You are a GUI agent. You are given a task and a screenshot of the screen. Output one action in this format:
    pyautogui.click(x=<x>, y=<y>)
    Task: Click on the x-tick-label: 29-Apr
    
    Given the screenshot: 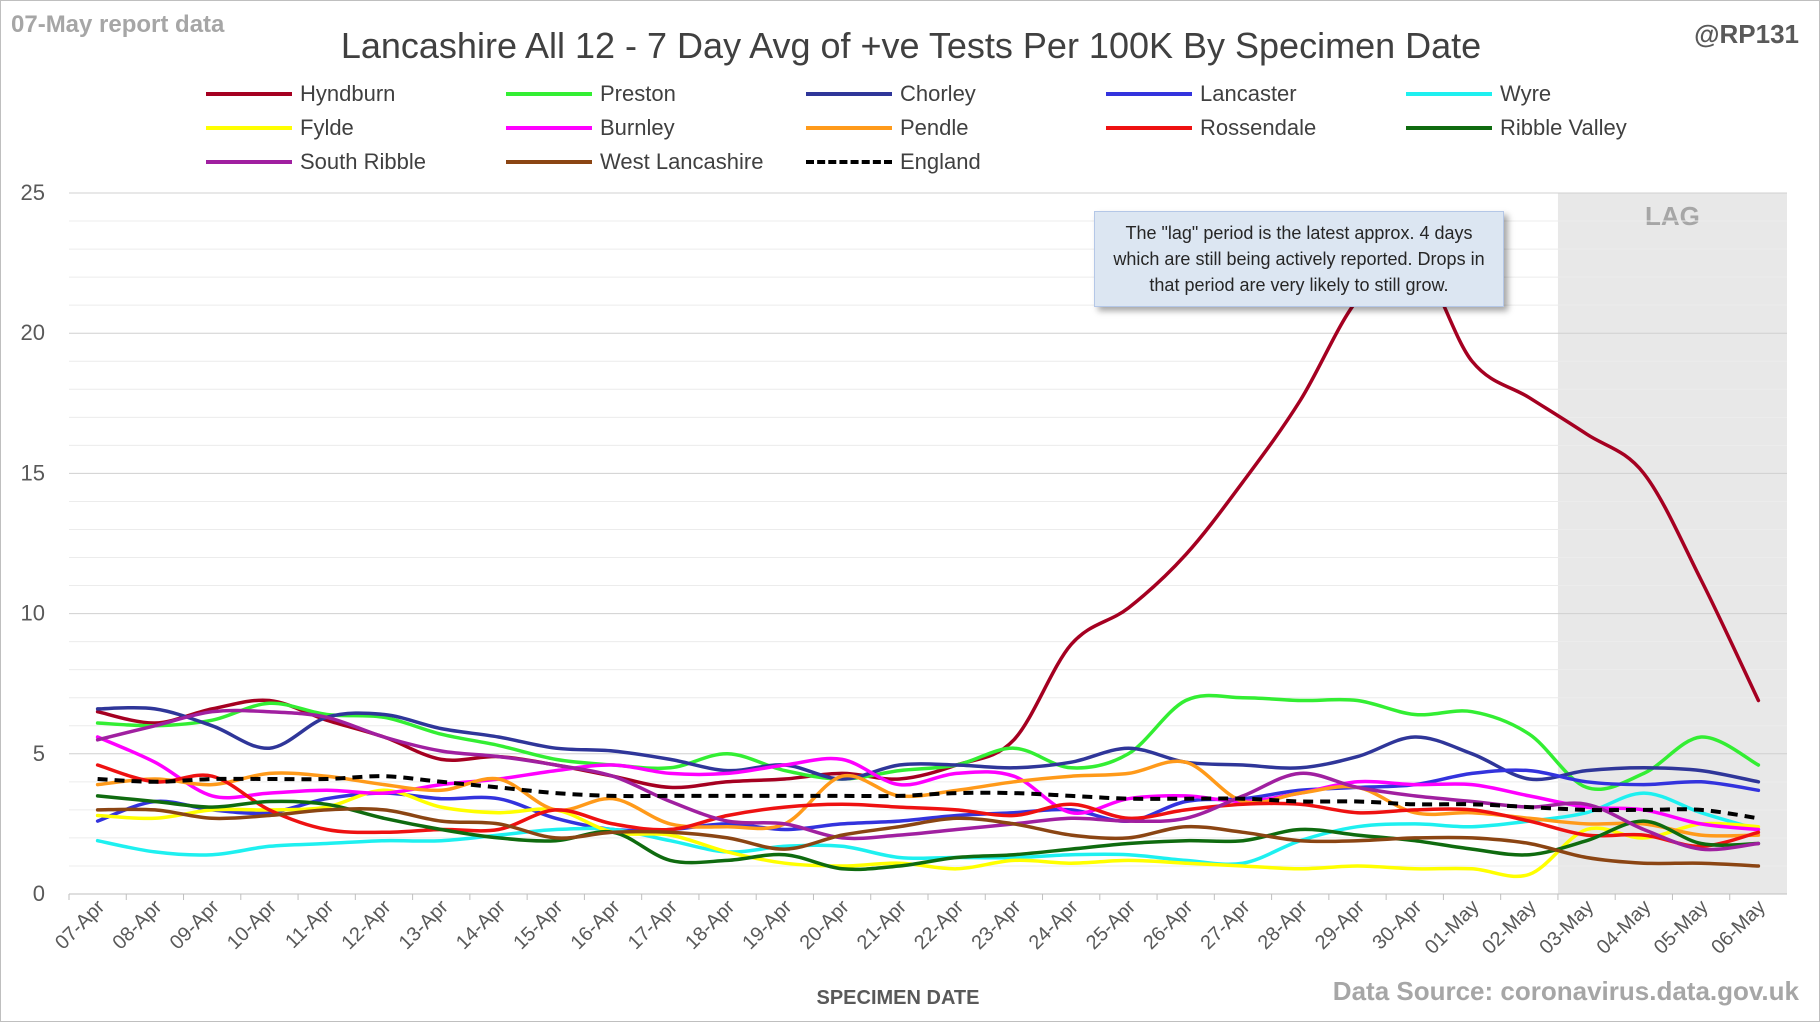 What is the action you would take?
    pyautogui.click(x=1340, y=925)
    